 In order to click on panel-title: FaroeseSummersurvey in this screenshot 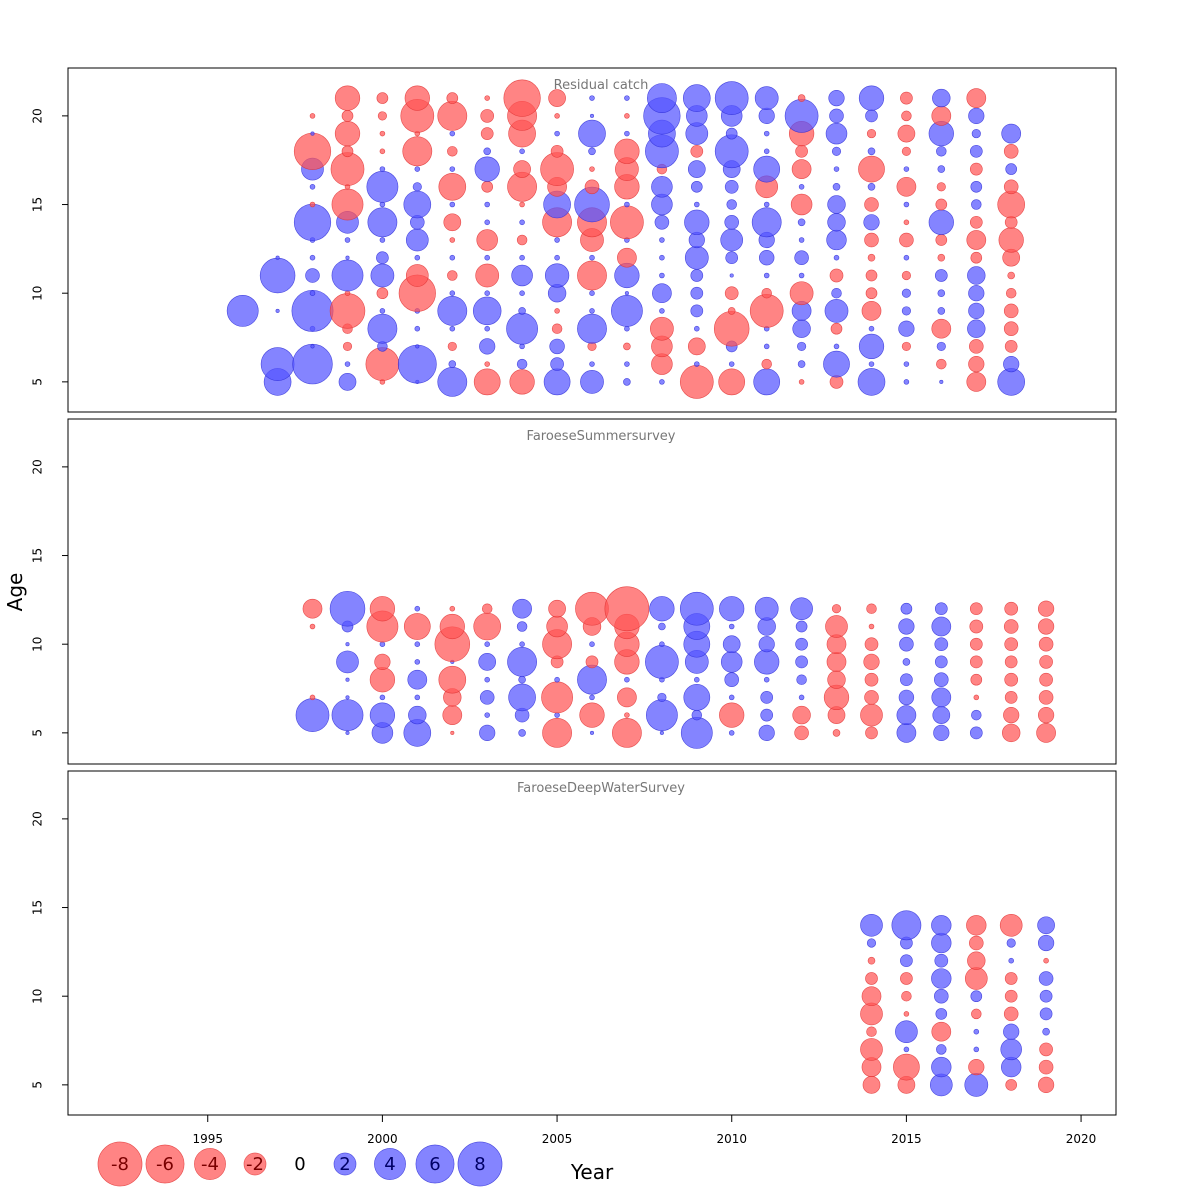, I will do `click(601, 436)`.